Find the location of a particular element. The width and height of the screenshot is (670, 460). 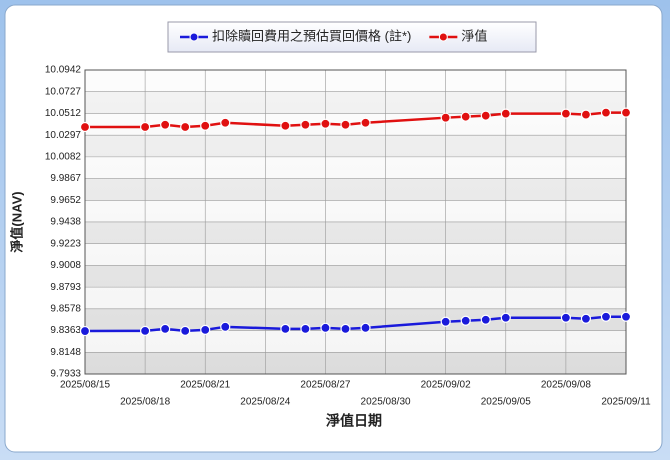

legend-label: 扣除贖回費用之預估買回價格 (註*) is located at coordinates (311, 35).